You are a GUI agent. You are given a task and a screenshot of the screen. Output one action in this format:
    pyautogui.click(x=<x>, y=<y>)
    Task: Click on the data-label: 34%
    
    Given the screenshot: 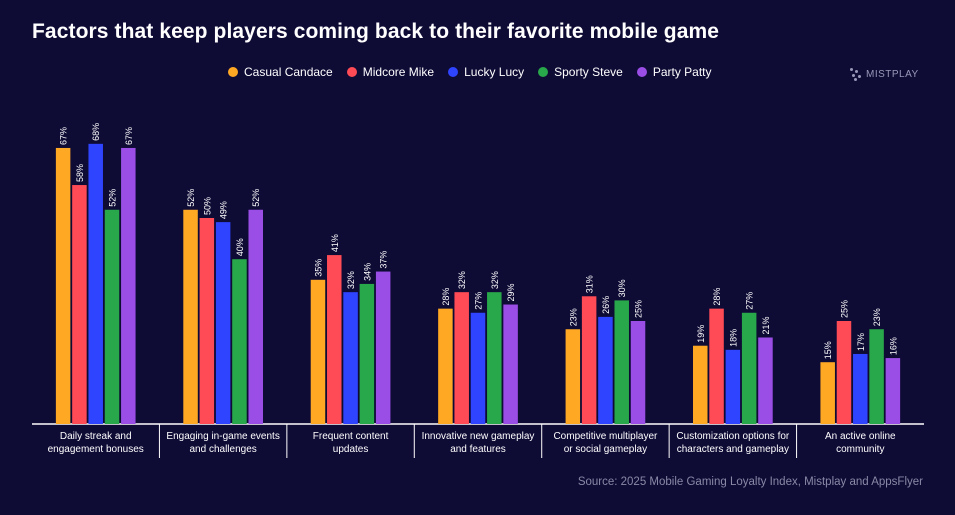 What is the action you would take?
    pyautogui.click(x=367, y=272)
    